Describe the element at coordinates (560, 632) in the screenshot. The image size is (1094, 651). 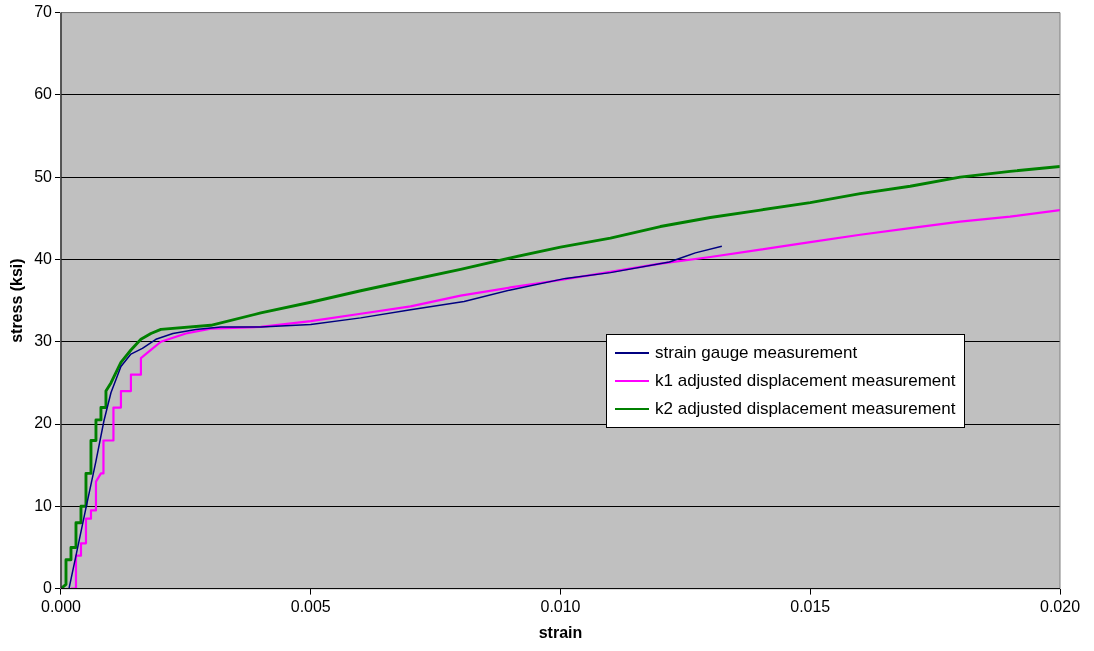
I see `x-axis-title: strain` at that location.